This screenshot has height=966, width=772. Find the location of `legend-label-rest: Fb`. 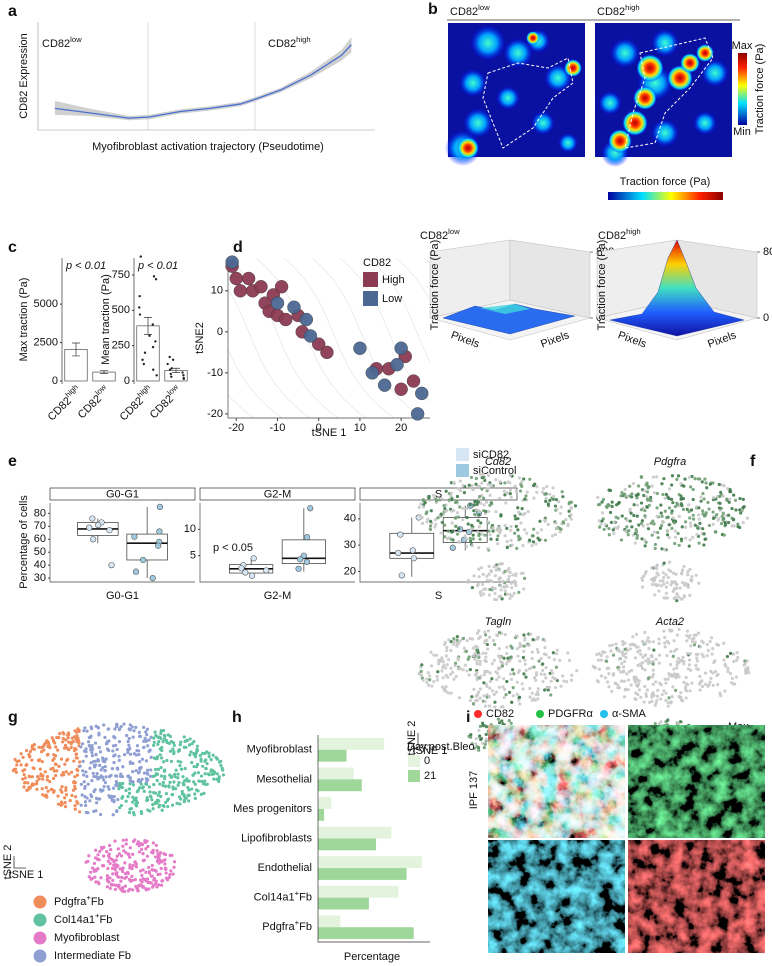

legend-label-rest: Fb is located at coordinates (97, 902).